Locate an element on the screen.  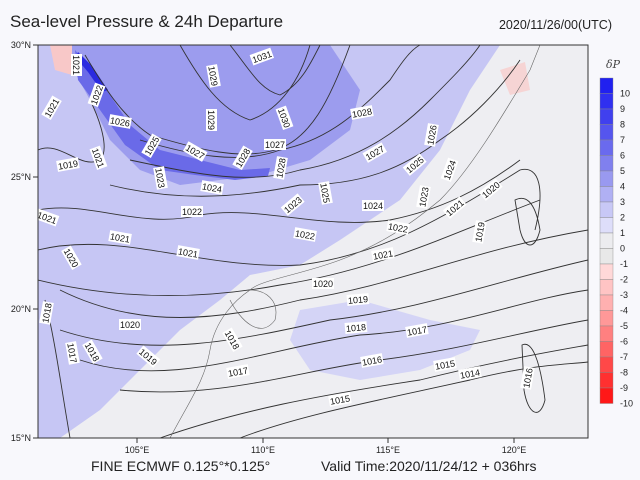
lon-tick-label: 105°E is located at coordinates (137, 450).